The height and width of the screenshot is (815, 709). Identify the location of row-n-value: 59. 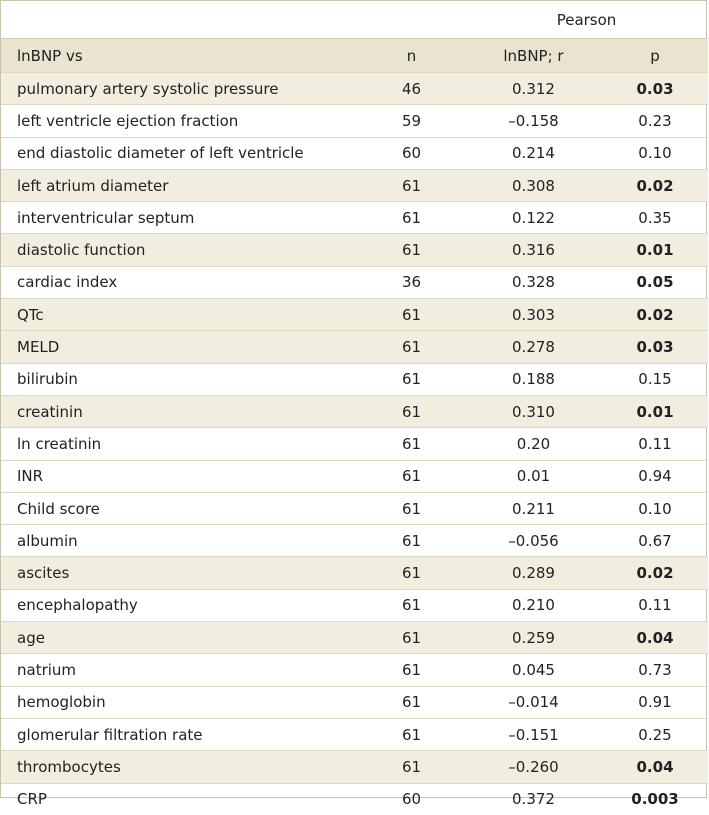
(411, 121).